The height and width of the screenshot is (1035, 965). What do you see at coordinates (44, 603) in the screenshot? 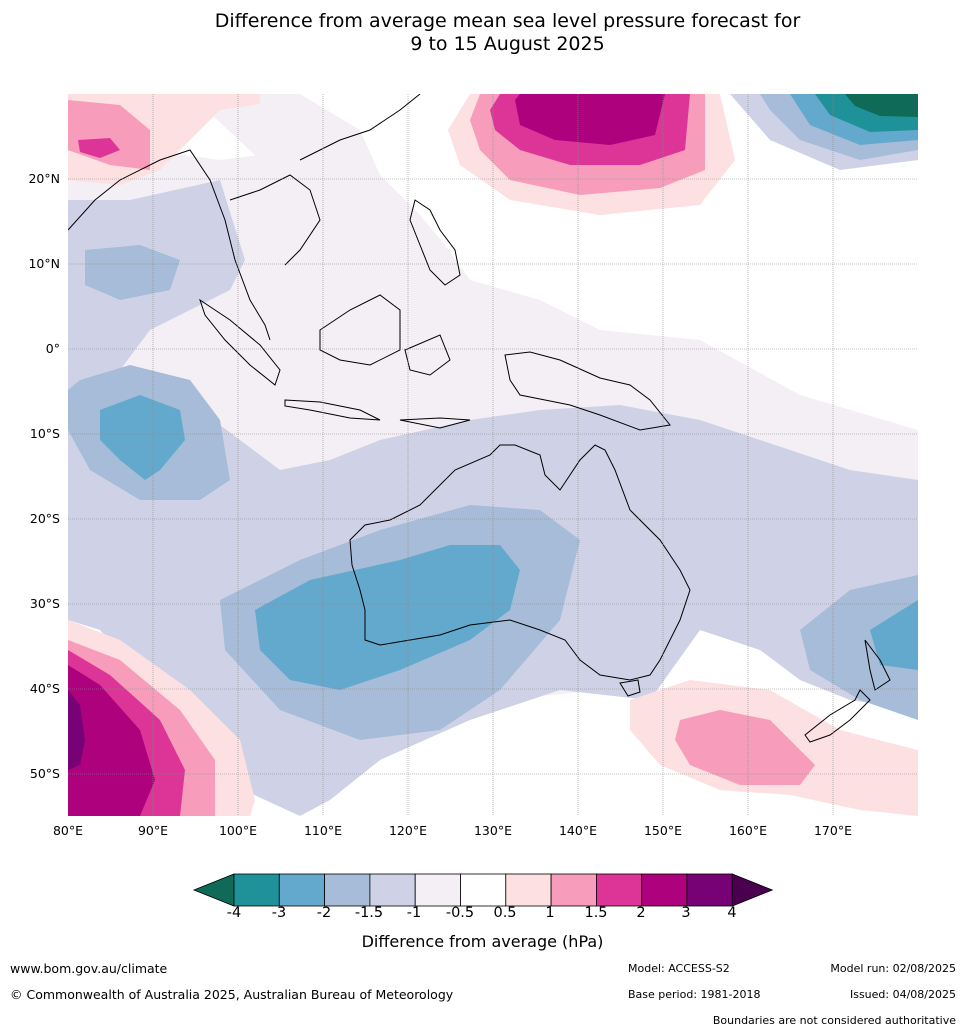
I see `lat-label: 30°S` at bounding box center [44, 603].